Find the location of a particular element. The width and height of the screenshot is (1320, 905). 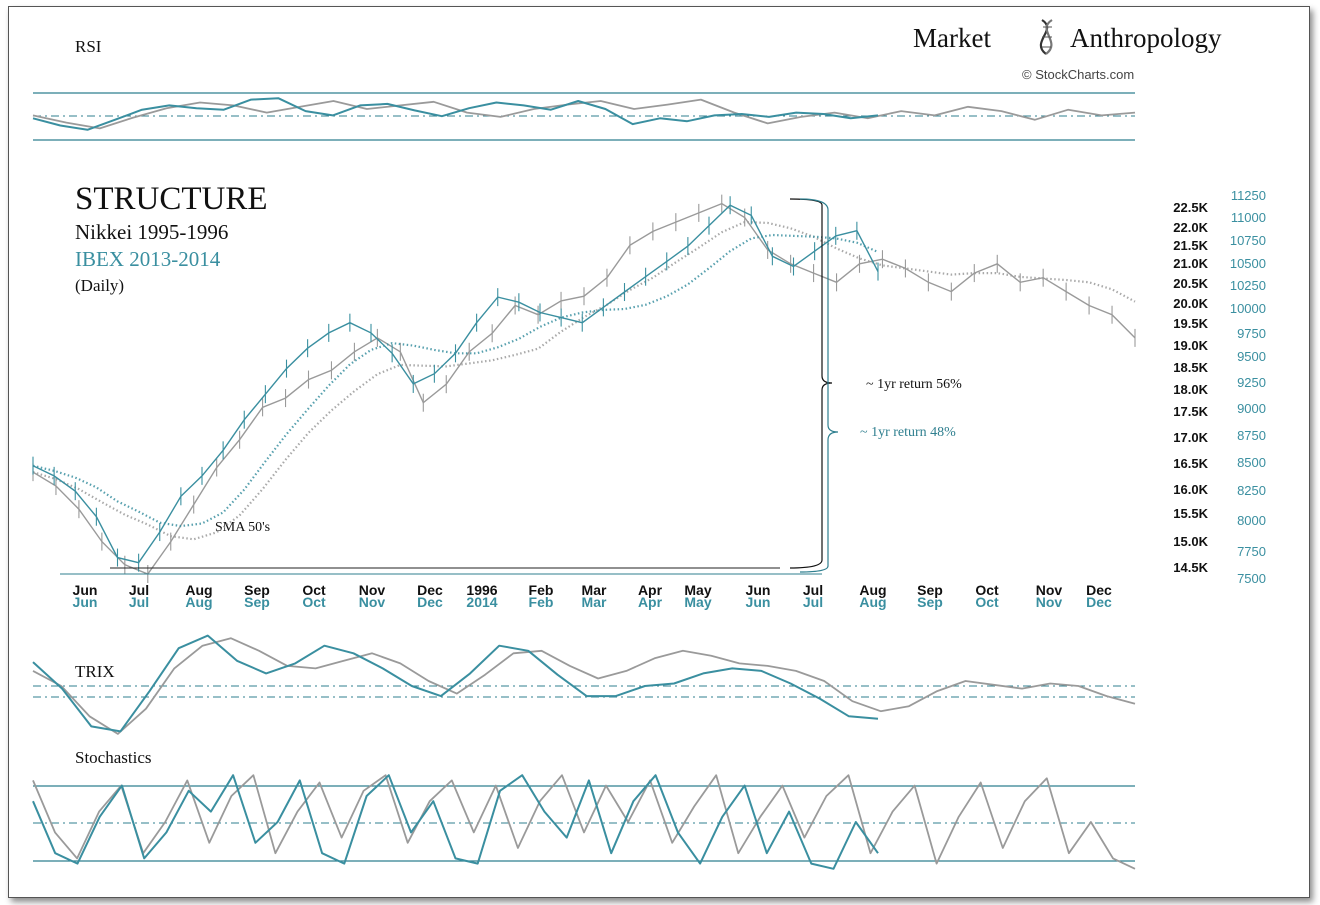

stoch-ibex-line is located at coordinates (455, 822).